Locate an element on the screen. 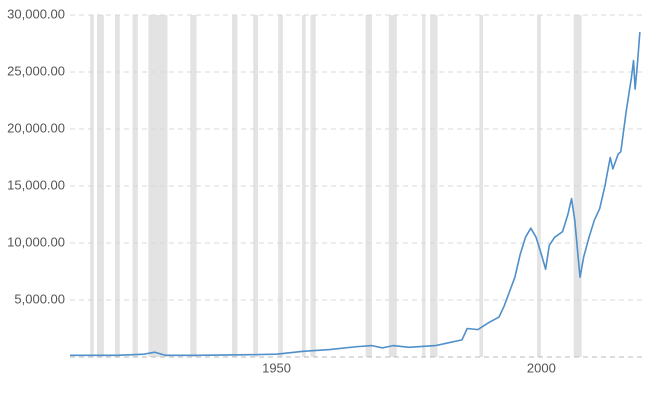 The image size is (672, 420). y-tick-label: 20,000.00 is located at coordinates (36, 127).